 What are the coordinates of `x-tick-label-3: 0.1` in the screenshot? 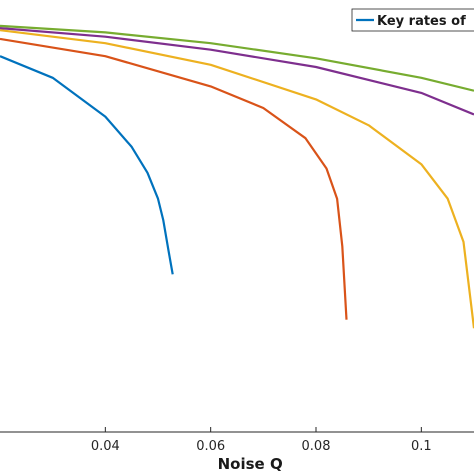 It's located at (421, 446).